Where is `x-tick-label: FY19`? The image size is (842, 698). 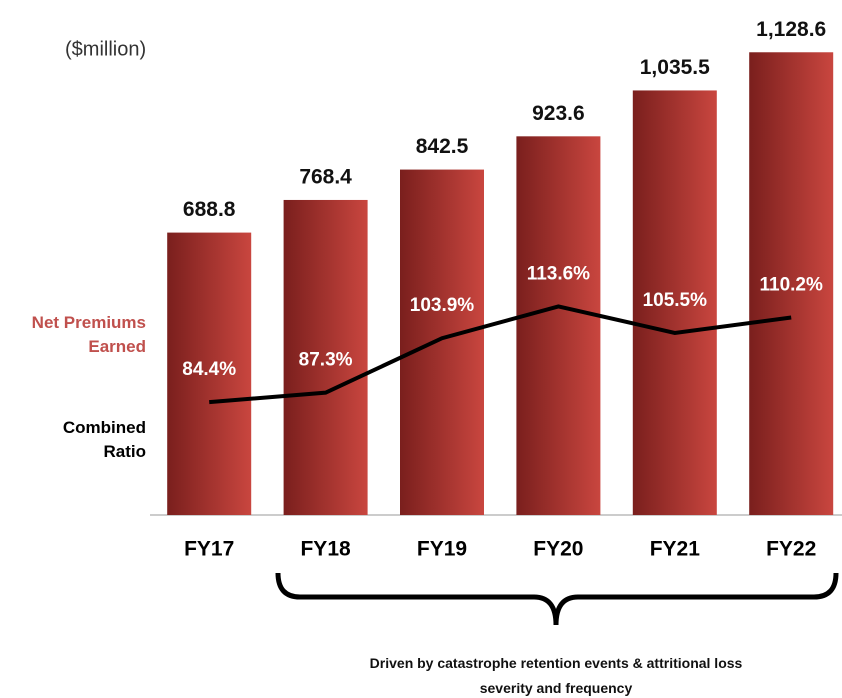 x-tick-label: FY19 is located at coordinates (442, 549).